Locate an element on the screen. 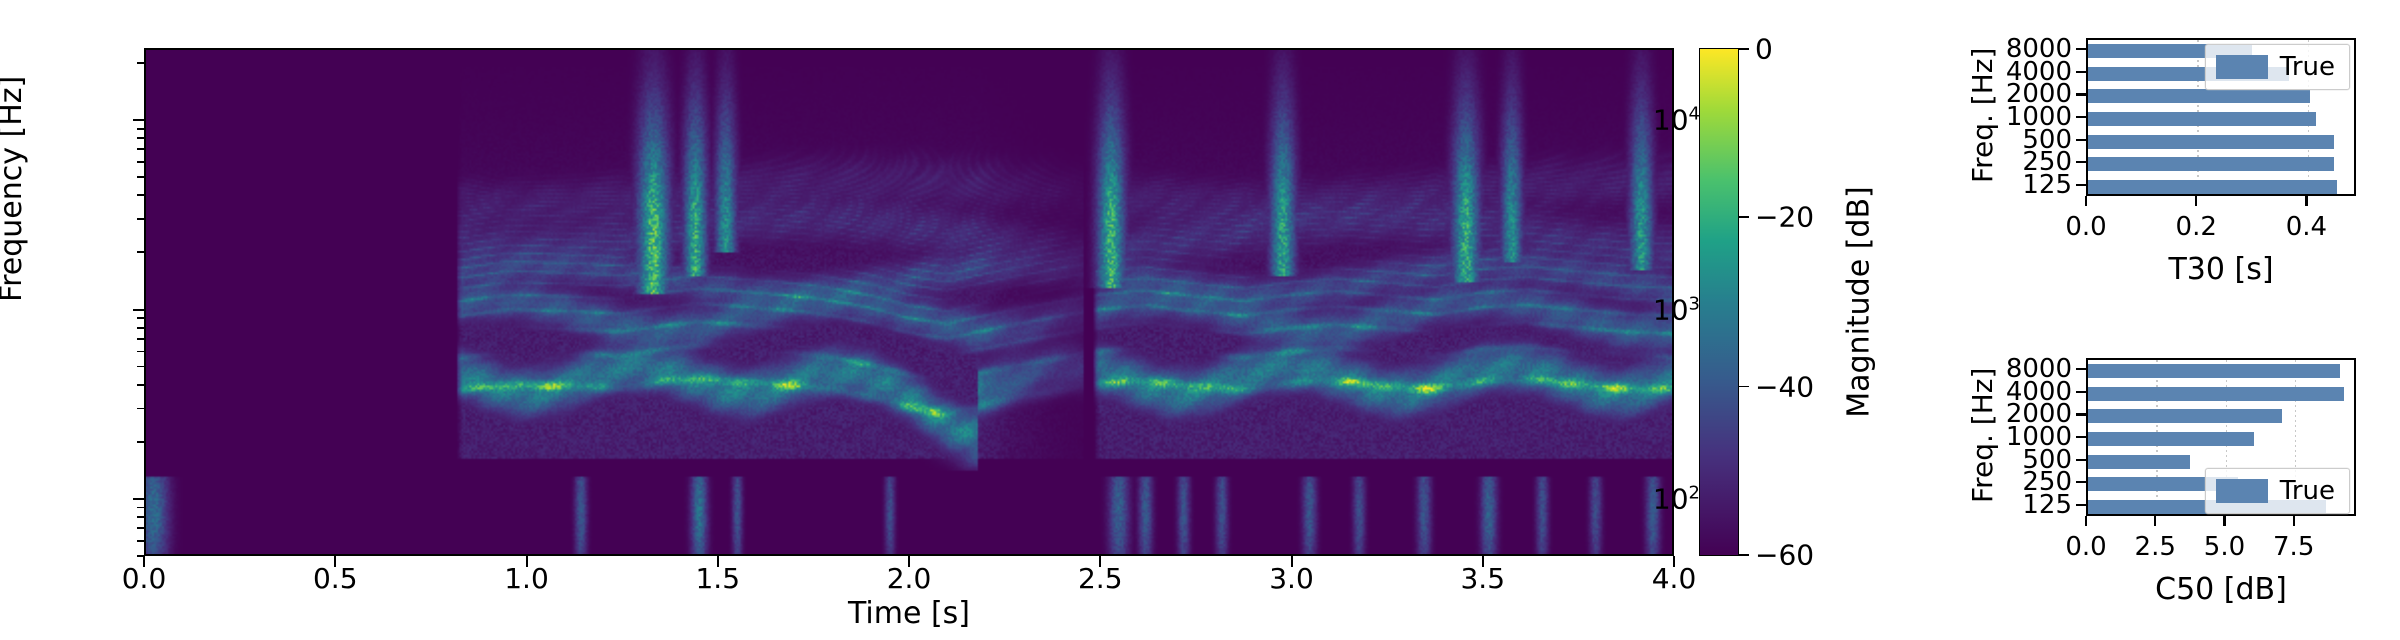  c50-chart-ytick-label: 500 is located at coordinates (2047, 459).